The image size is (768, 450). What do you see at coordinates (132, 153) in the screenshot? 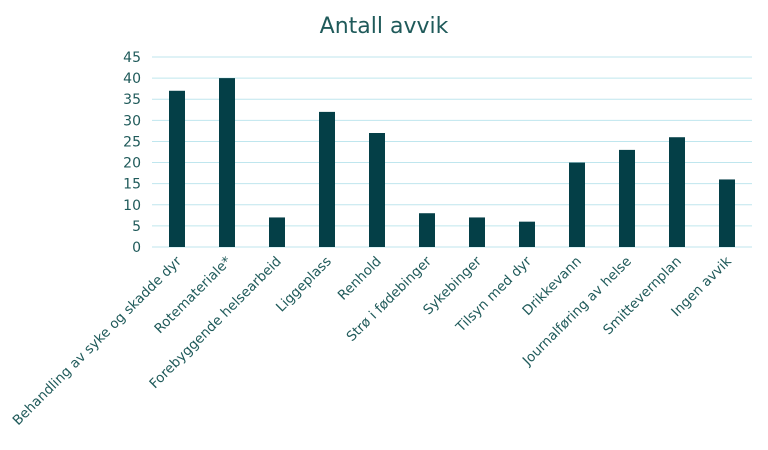
I see `y-axis-ticks: 0 5 10 15 20 25 30 35 40 45` at bounding box center [132, 153].